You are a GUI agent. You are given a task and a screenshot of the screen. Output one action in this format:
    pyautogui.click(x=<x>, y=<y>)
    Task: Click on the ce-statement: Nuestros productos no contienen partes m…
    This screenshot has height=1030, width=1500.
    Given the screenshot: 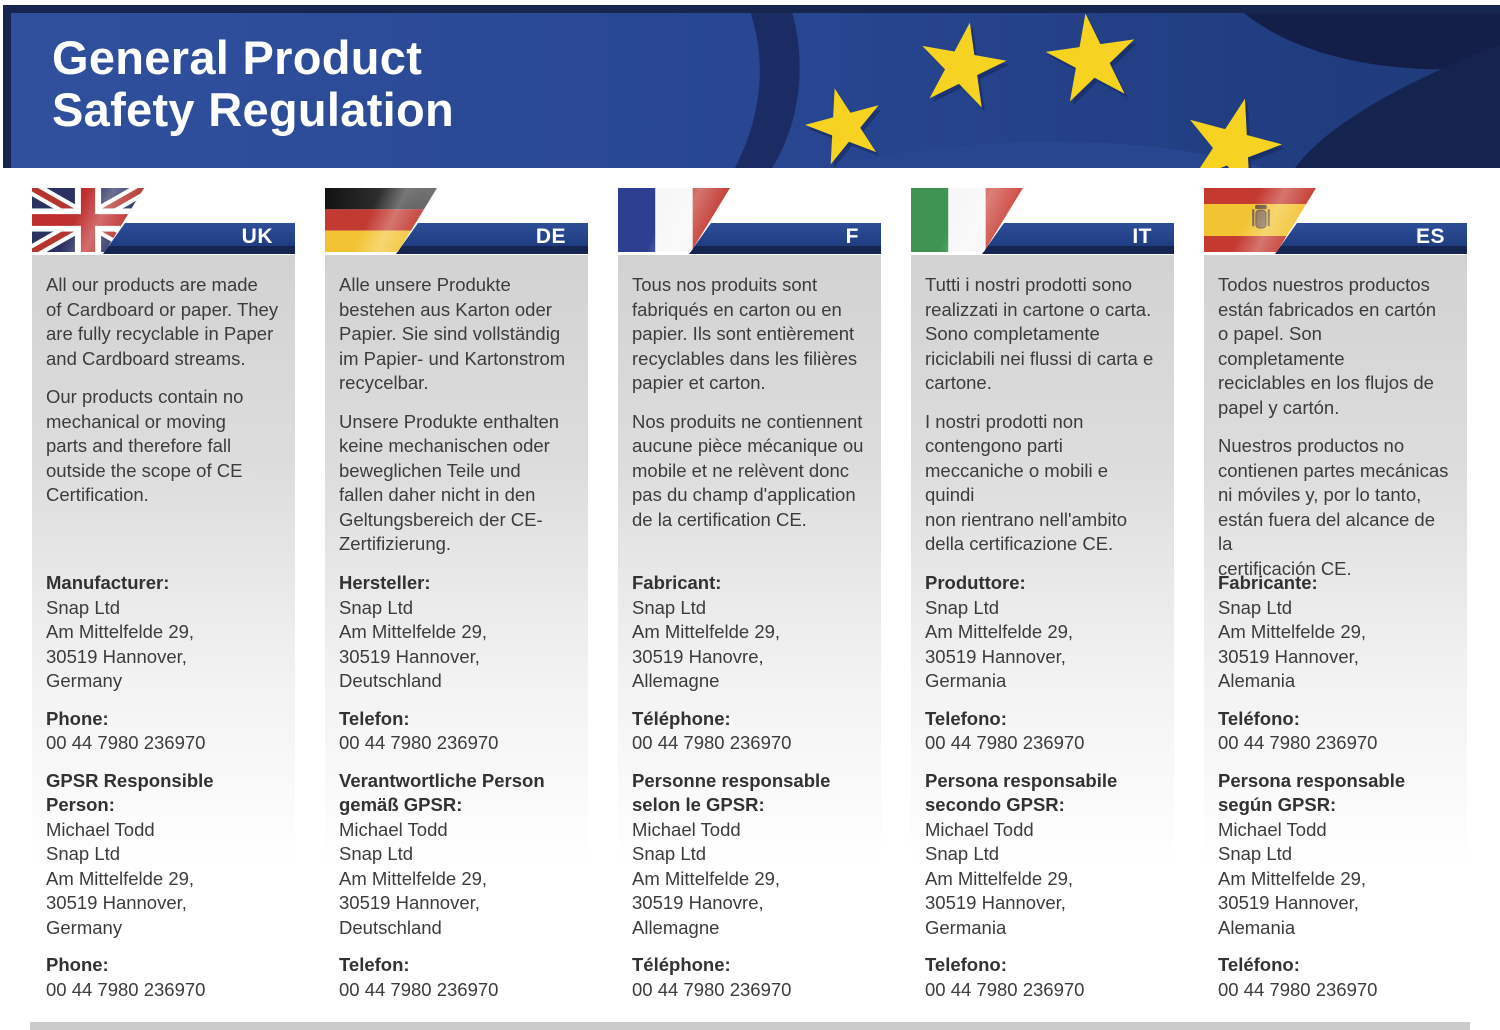 What is the action you would take?
    pyautogui.click(x=1333, y=507)
    